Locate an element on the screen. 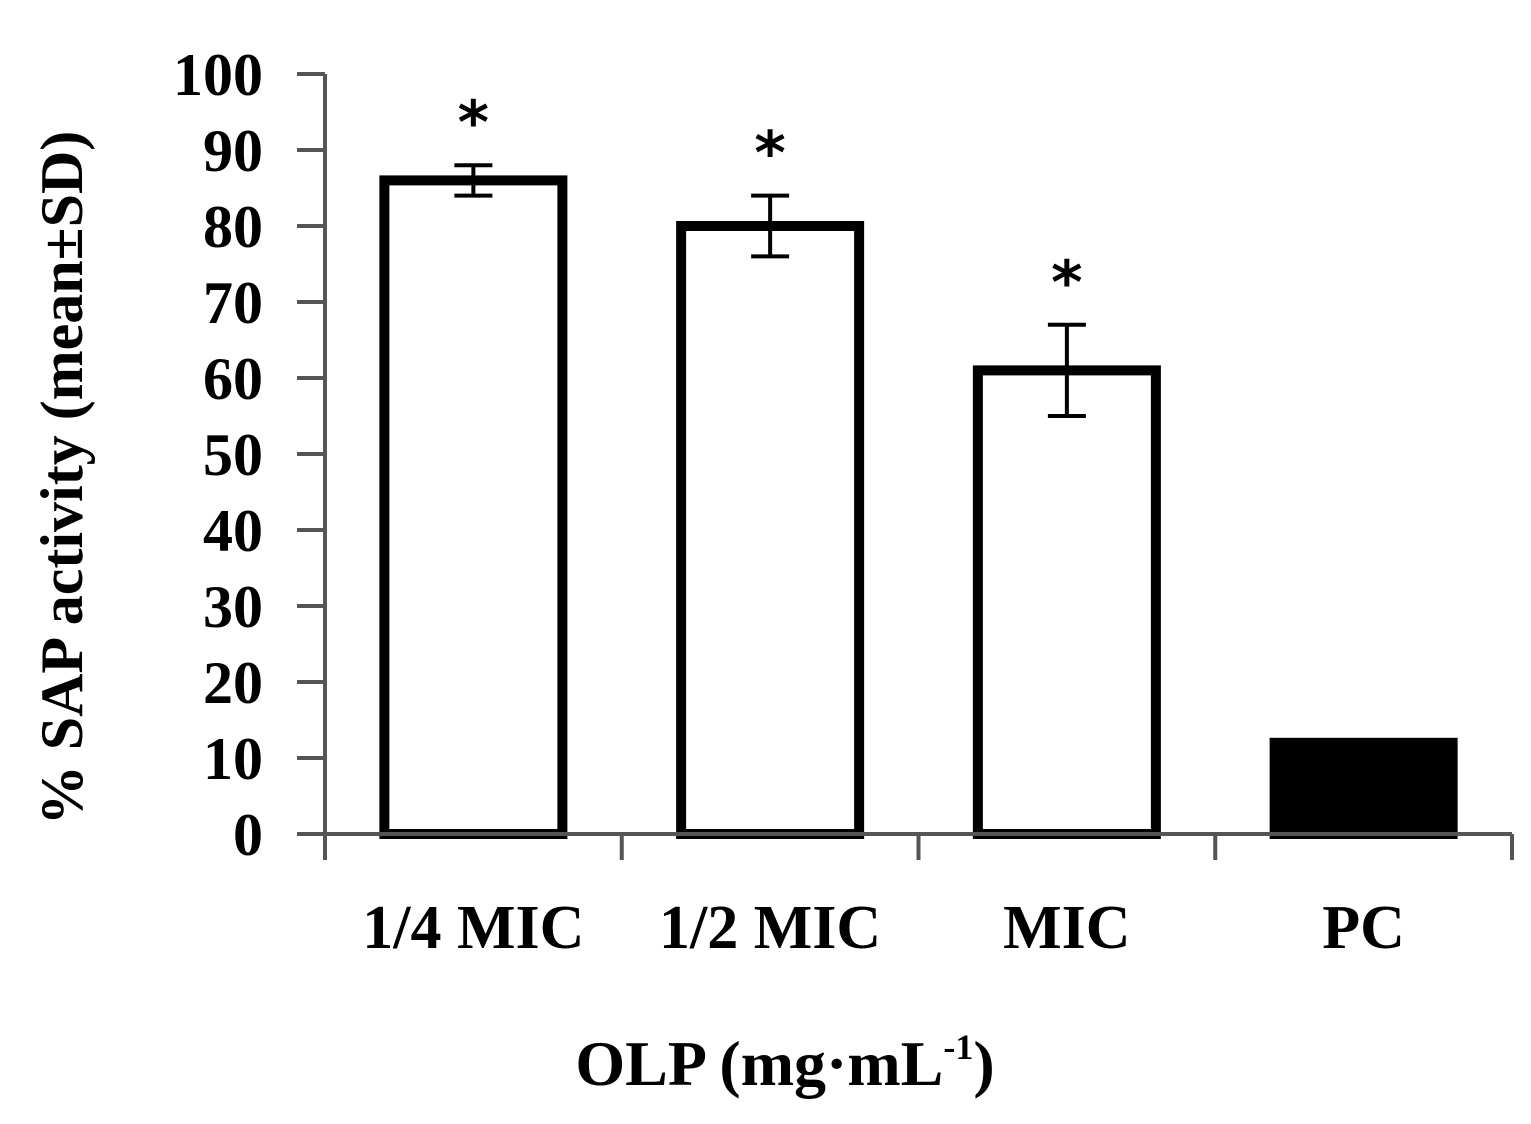  y-tick-label: 90 is located at coordinates (233, 151).